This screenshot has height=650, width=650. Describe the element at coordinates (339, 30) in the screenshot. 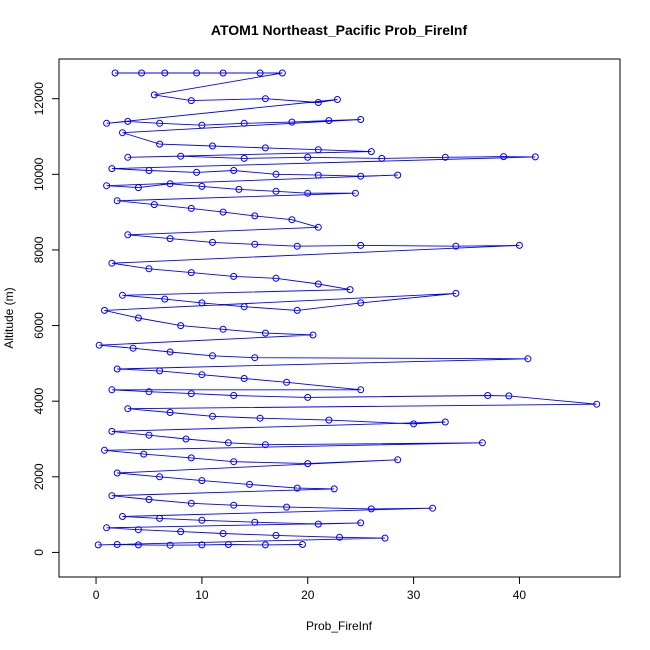

I see `chart-title: ATOM1 Northeast_Pacific Prob_FireInf` at that location.